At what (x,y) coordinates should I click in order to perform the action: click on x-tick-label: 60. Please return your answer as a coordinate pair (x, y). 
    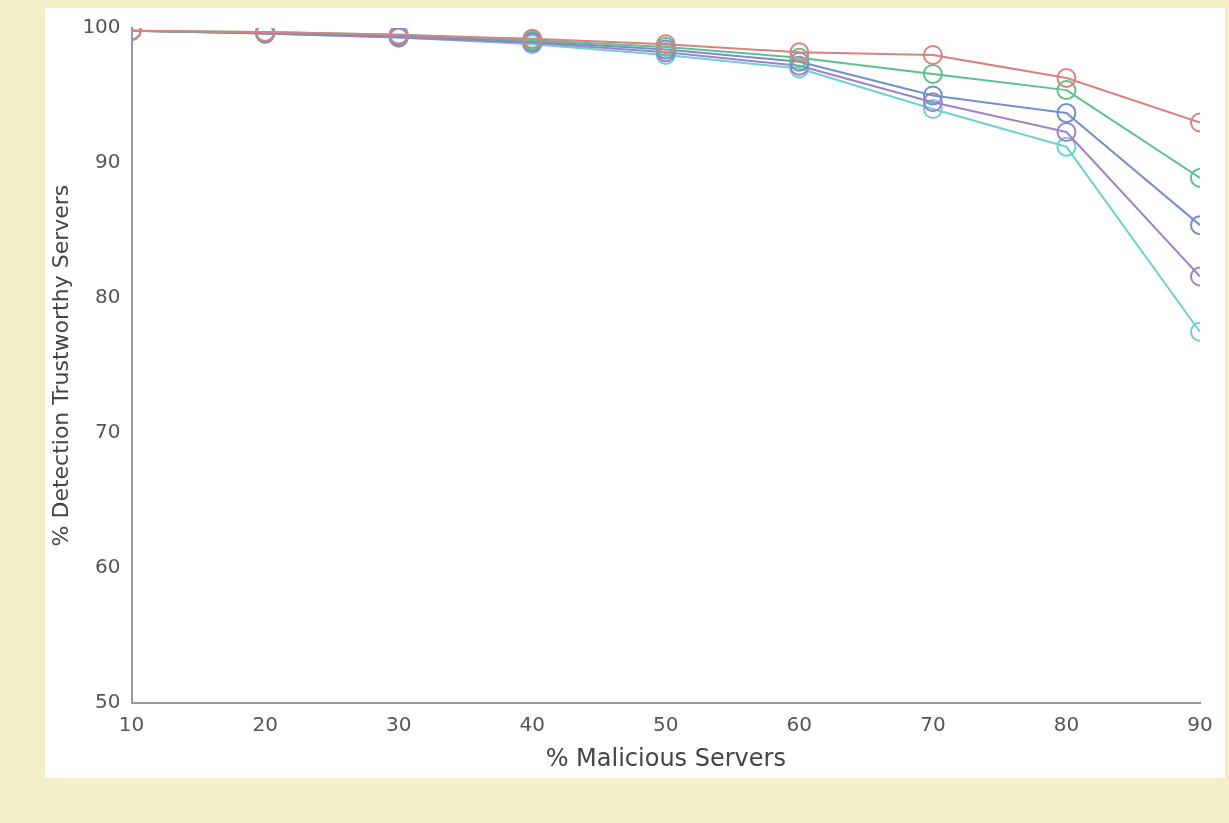
    Looking at the image, I should click on (799, 724).